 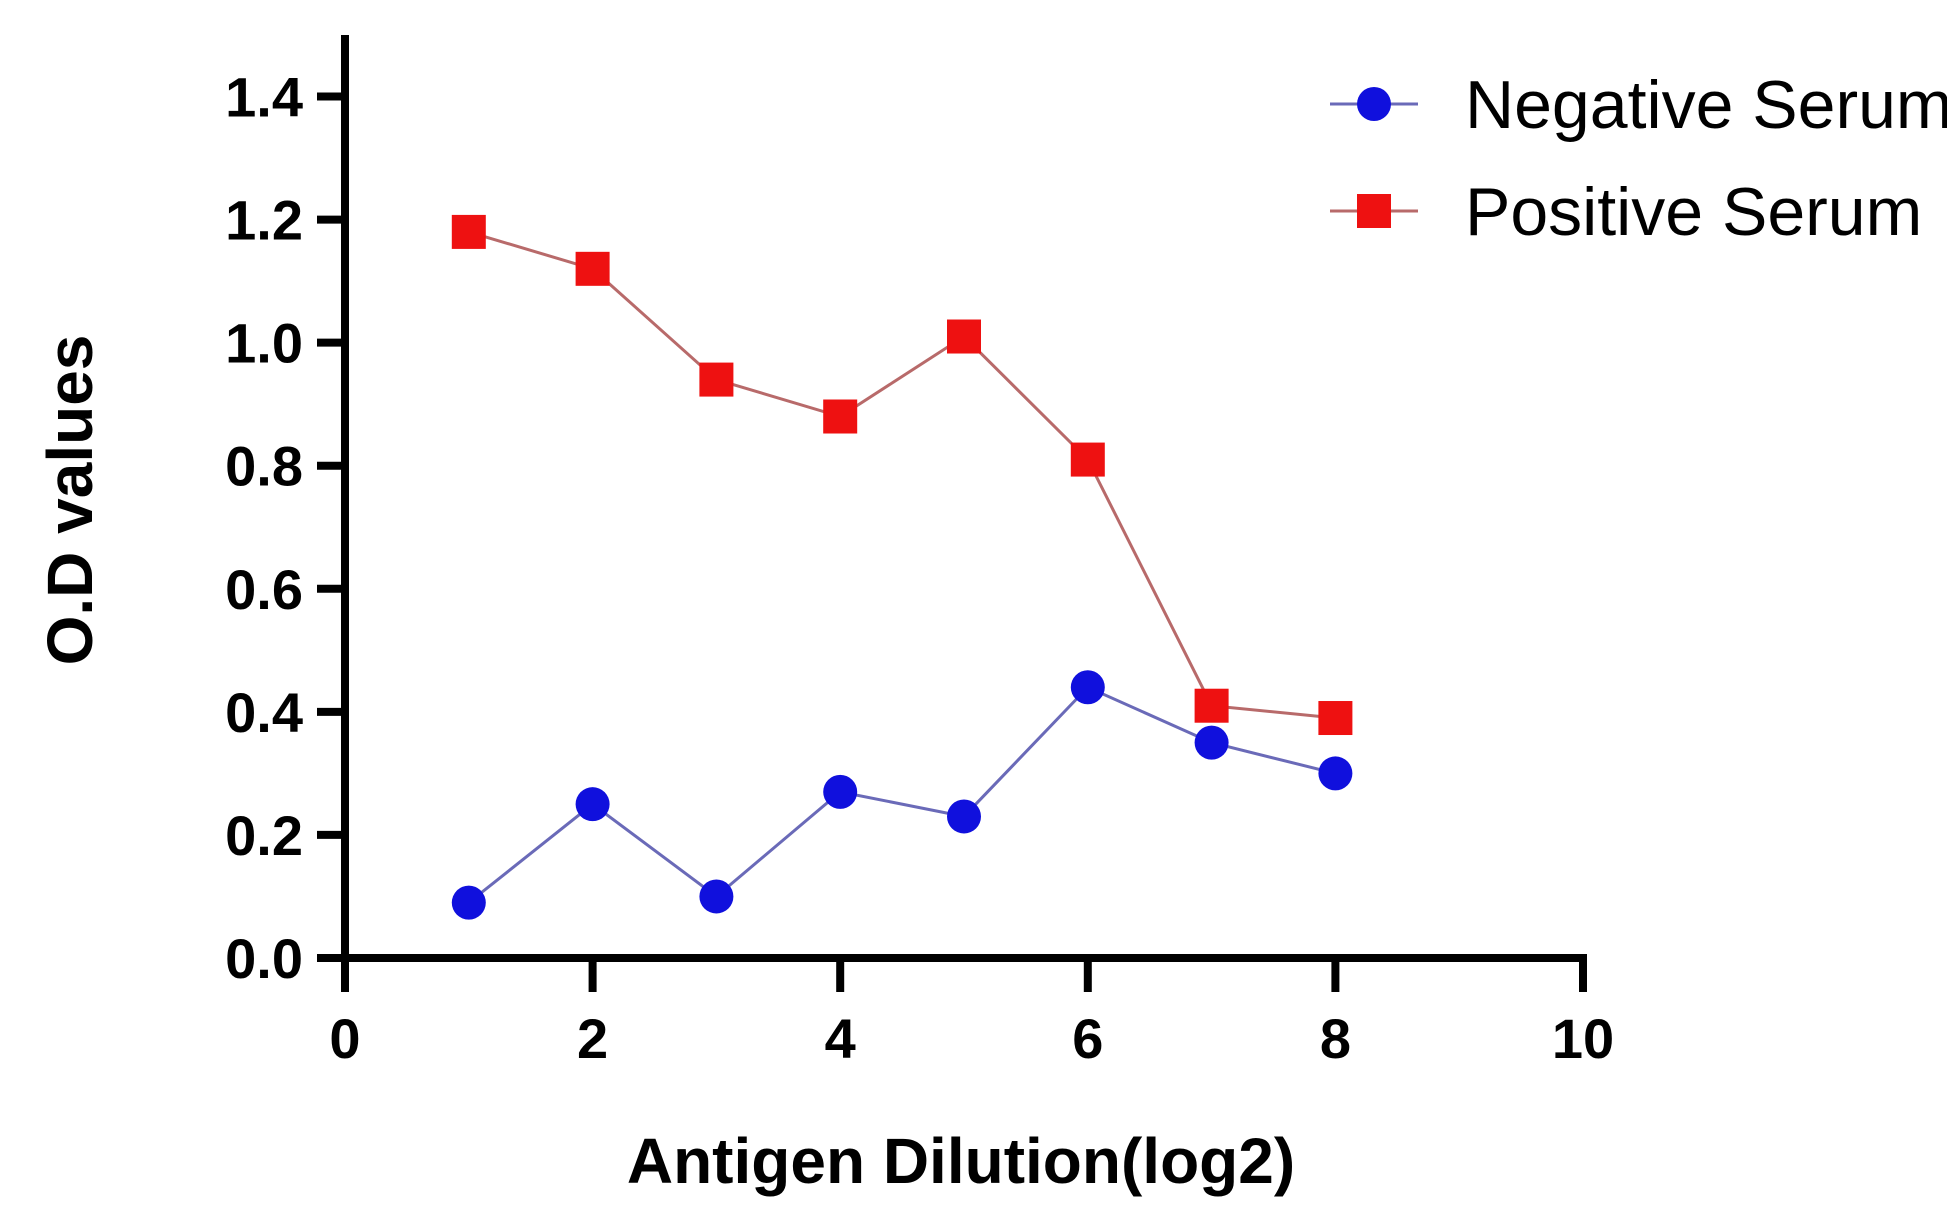 I want to click on y-axis-title: O.D values, so click(x=70, y=500).